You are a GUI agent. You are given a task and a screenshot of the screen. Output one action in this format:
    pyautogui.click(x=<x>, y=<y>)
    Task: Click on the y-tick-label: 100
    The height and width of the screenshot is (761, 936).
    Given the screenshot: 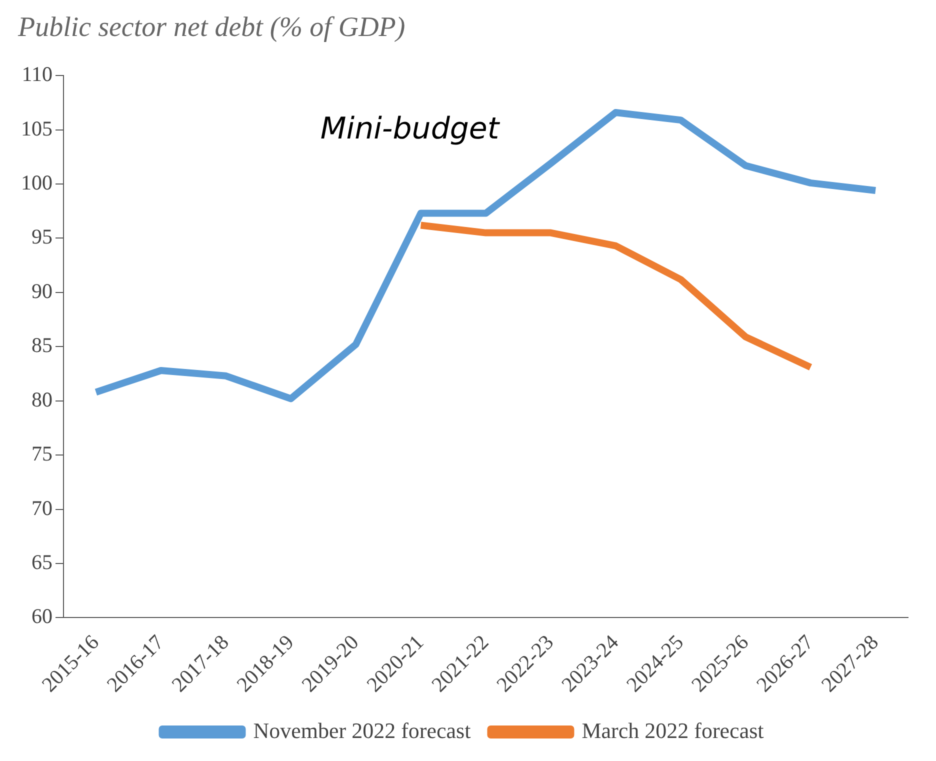 What is the action you would take?
    pyautogui.click(x=36, y=182)
    